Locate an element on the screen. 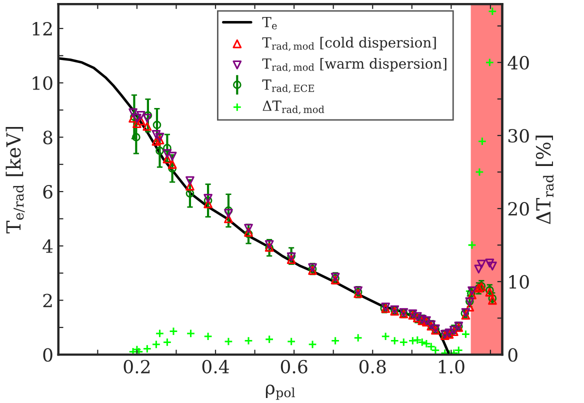 This screenshot has width=584, height=403. y2-tick-label: 10 is located at coordinates (519, 282).